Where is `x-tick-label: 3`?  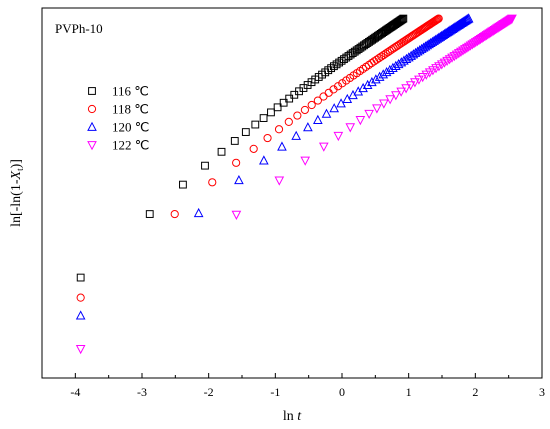 x-tick-label: 3 is located at coordinates (542, 392).